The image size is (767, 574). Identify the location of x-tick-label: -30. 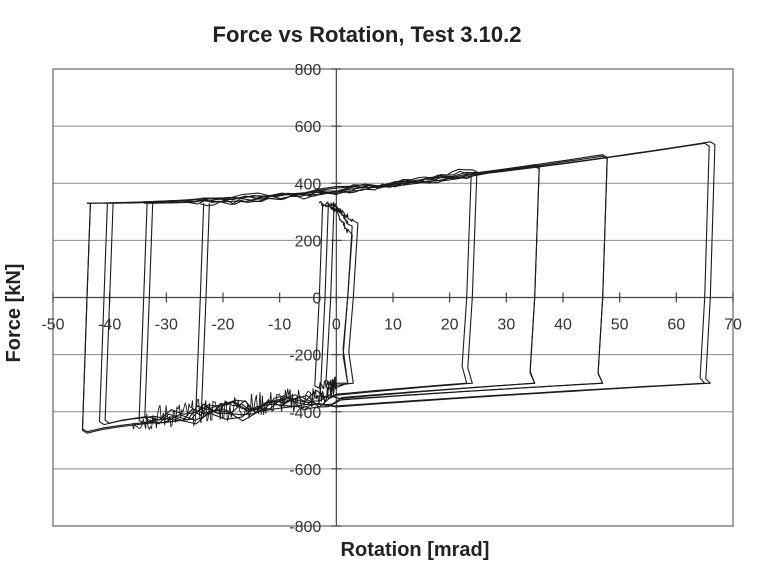
(166, 325).